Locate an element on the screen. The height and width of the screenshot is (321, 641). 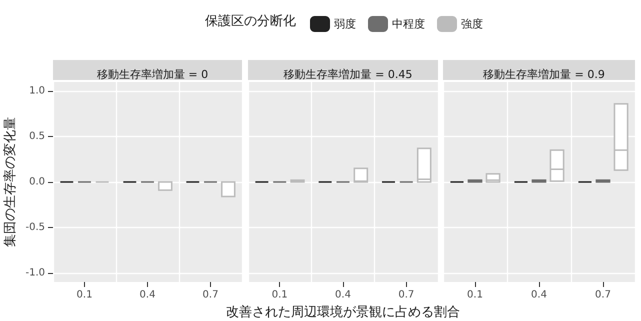
y-tick-label: -0.5 is located at coordinates (35, 227).